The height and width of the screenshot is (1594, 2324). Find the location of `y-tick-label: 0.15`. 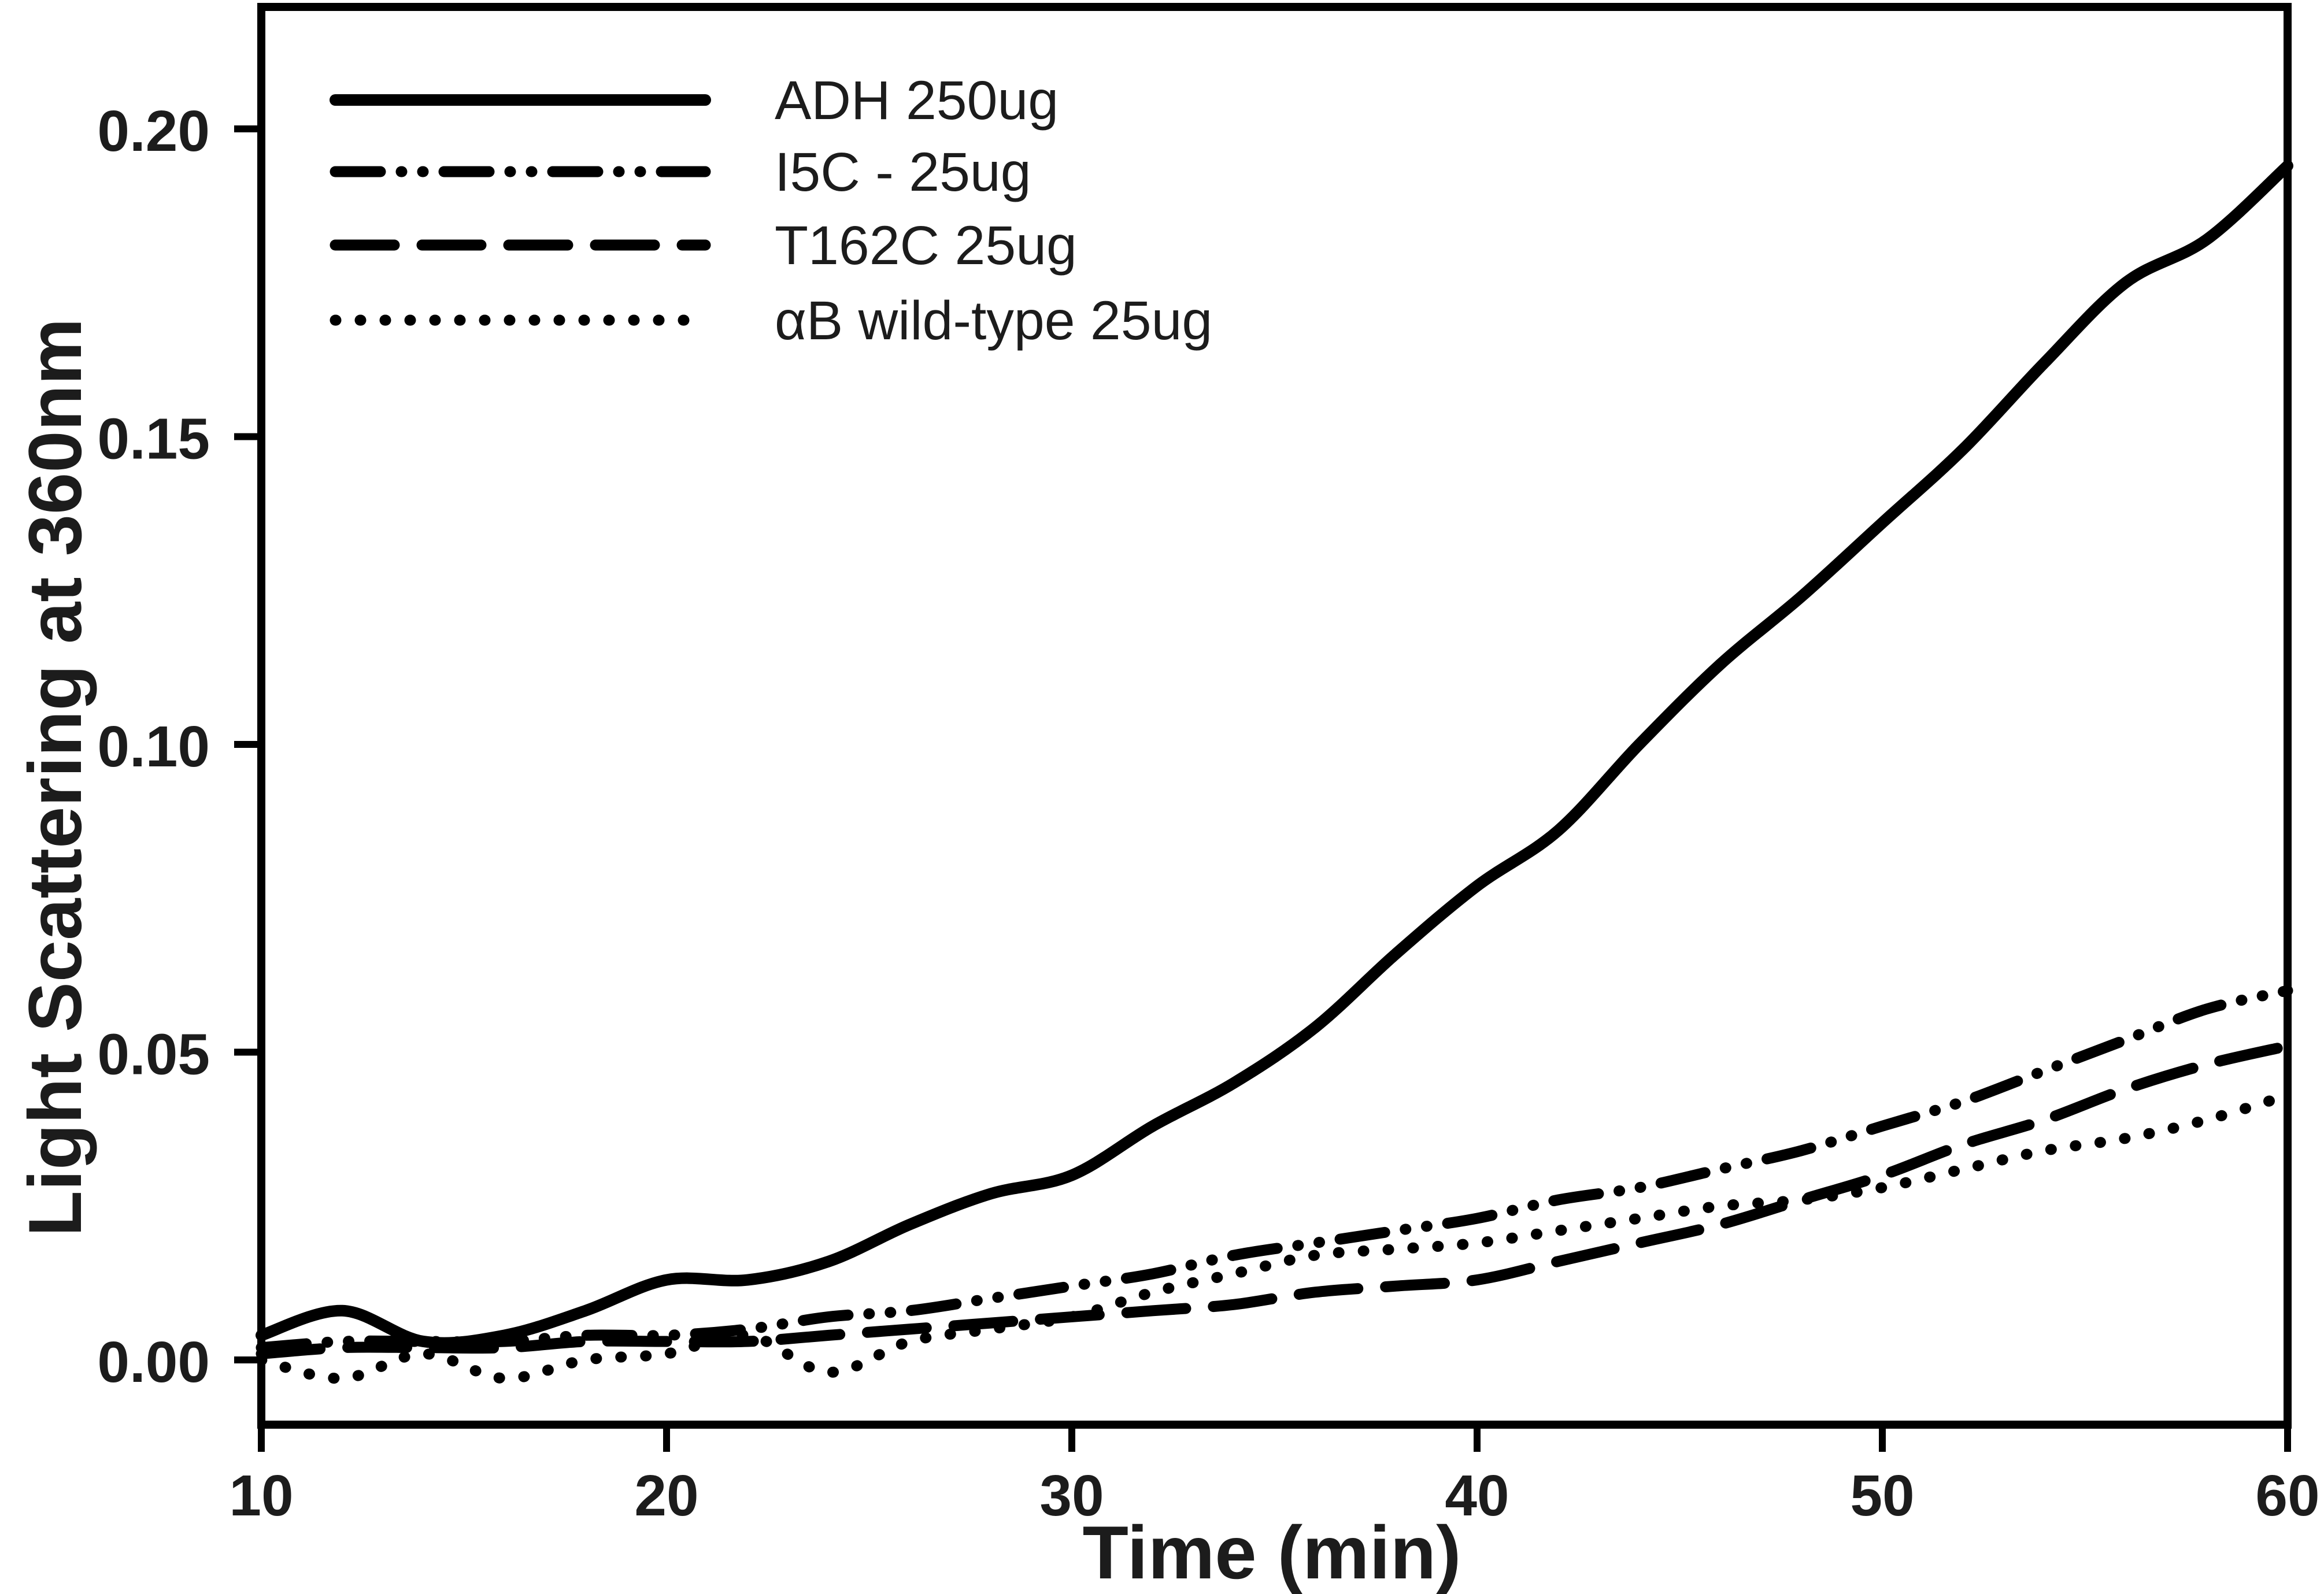

y-tick-label: 0.15 is located at coordinates (153, 439).